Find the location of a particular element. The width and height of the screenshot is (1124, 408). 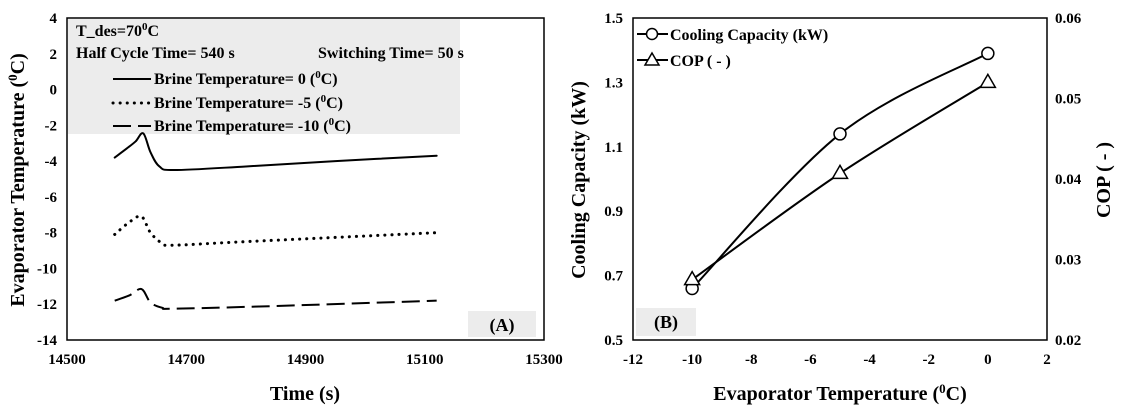

panel-b-y-right-tick-label: 0.03 is located at coordinates (1068, 261).